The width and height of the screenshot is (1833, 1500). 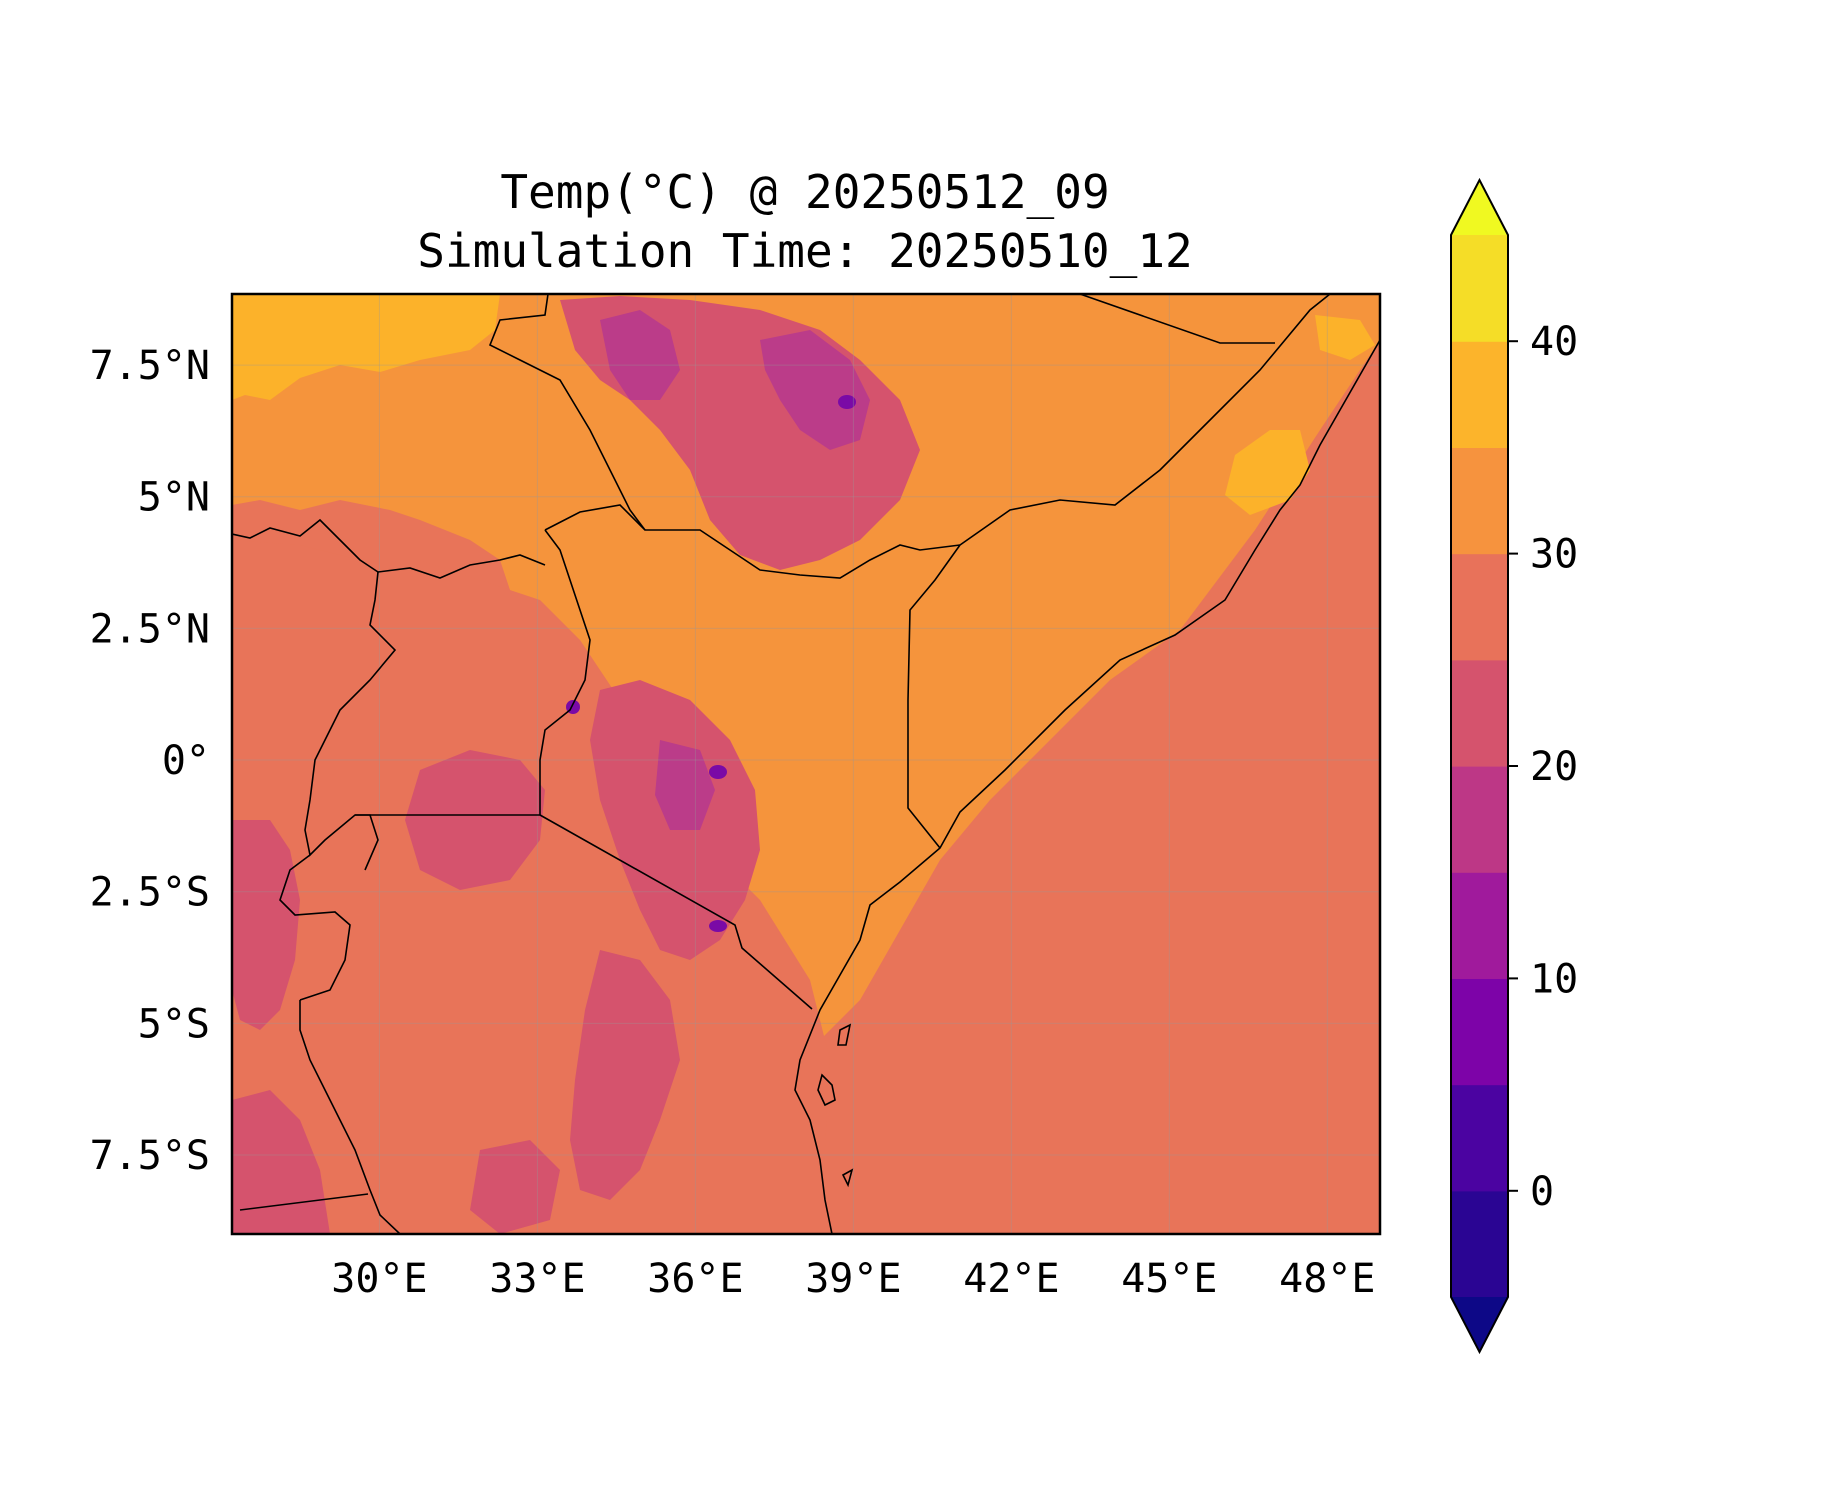 What do you see at coordinates (847, 402) in the screenshot?
I see `peak-ethiopia` at bounding box center [847, 402].